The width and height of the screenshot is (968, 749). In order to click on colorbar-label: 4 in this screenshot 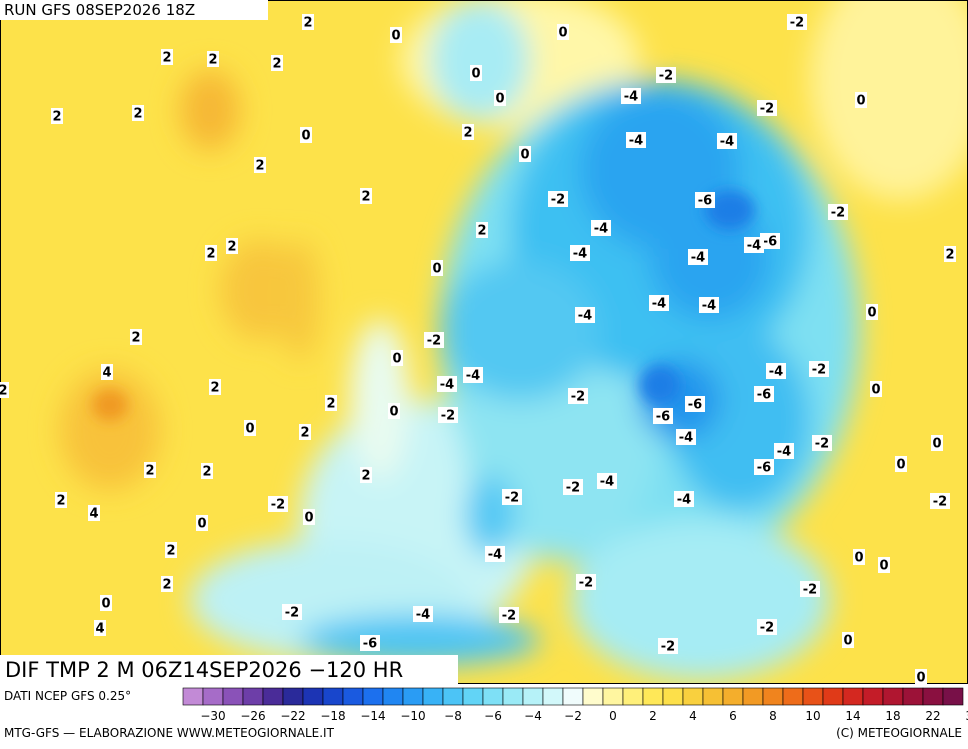, I will do `click(693, 716)`.